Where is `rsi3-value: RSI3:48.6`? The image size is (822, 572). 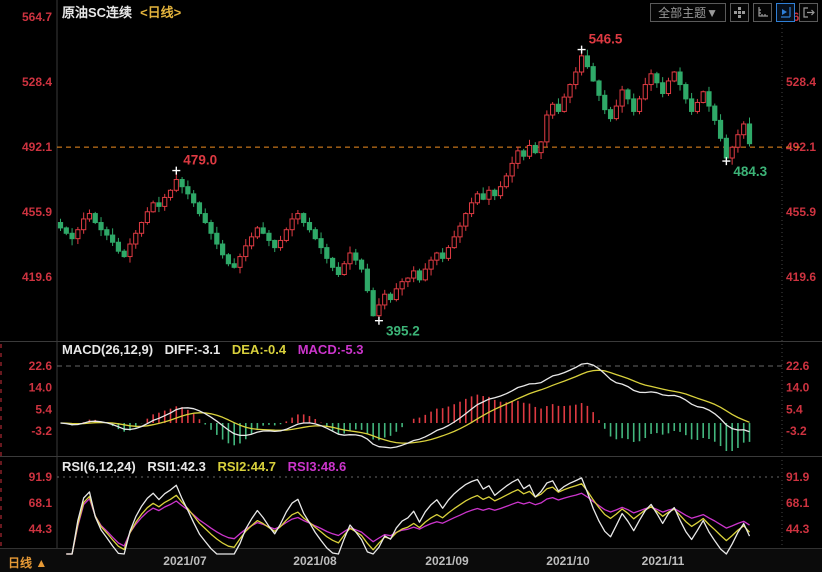 rsi3-value: RSI3:48.6 is located at coordinates (317, 466).